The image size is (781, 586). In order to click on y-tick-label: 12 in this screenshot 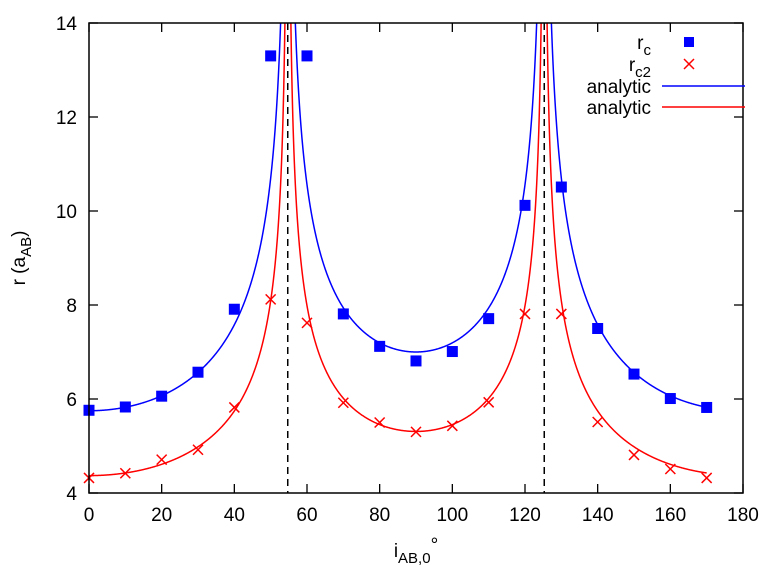, I will do `click(66, 118)`.